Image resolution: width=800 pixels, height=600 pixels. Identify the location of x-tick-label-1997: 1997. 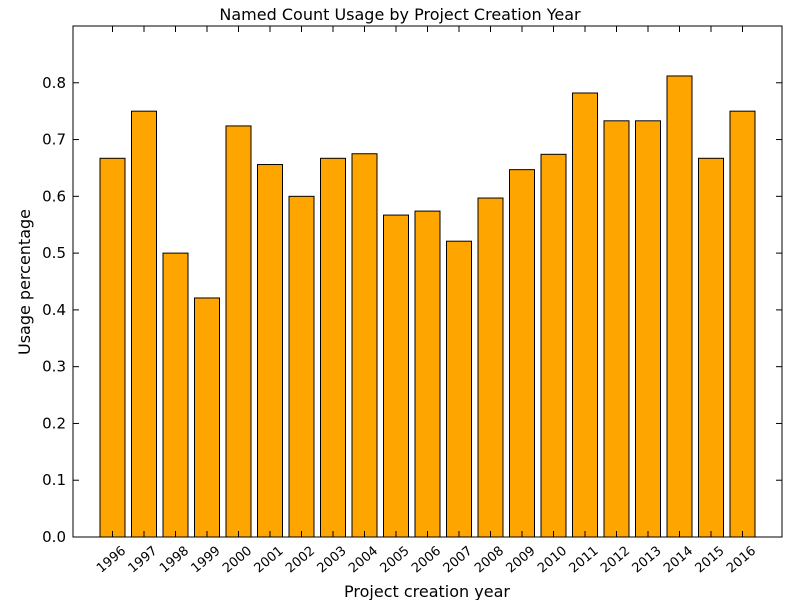
(143, 560).